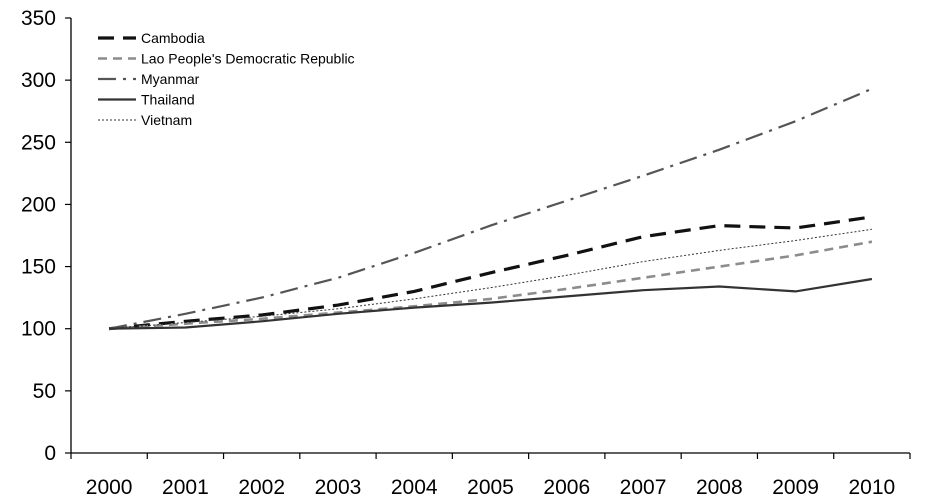 This screenshot has width=925, height=500. What do you see at coordinates (44, 391) in the screenshot?
I see `y-tick-label: 50` at bounding box center [44, 391].